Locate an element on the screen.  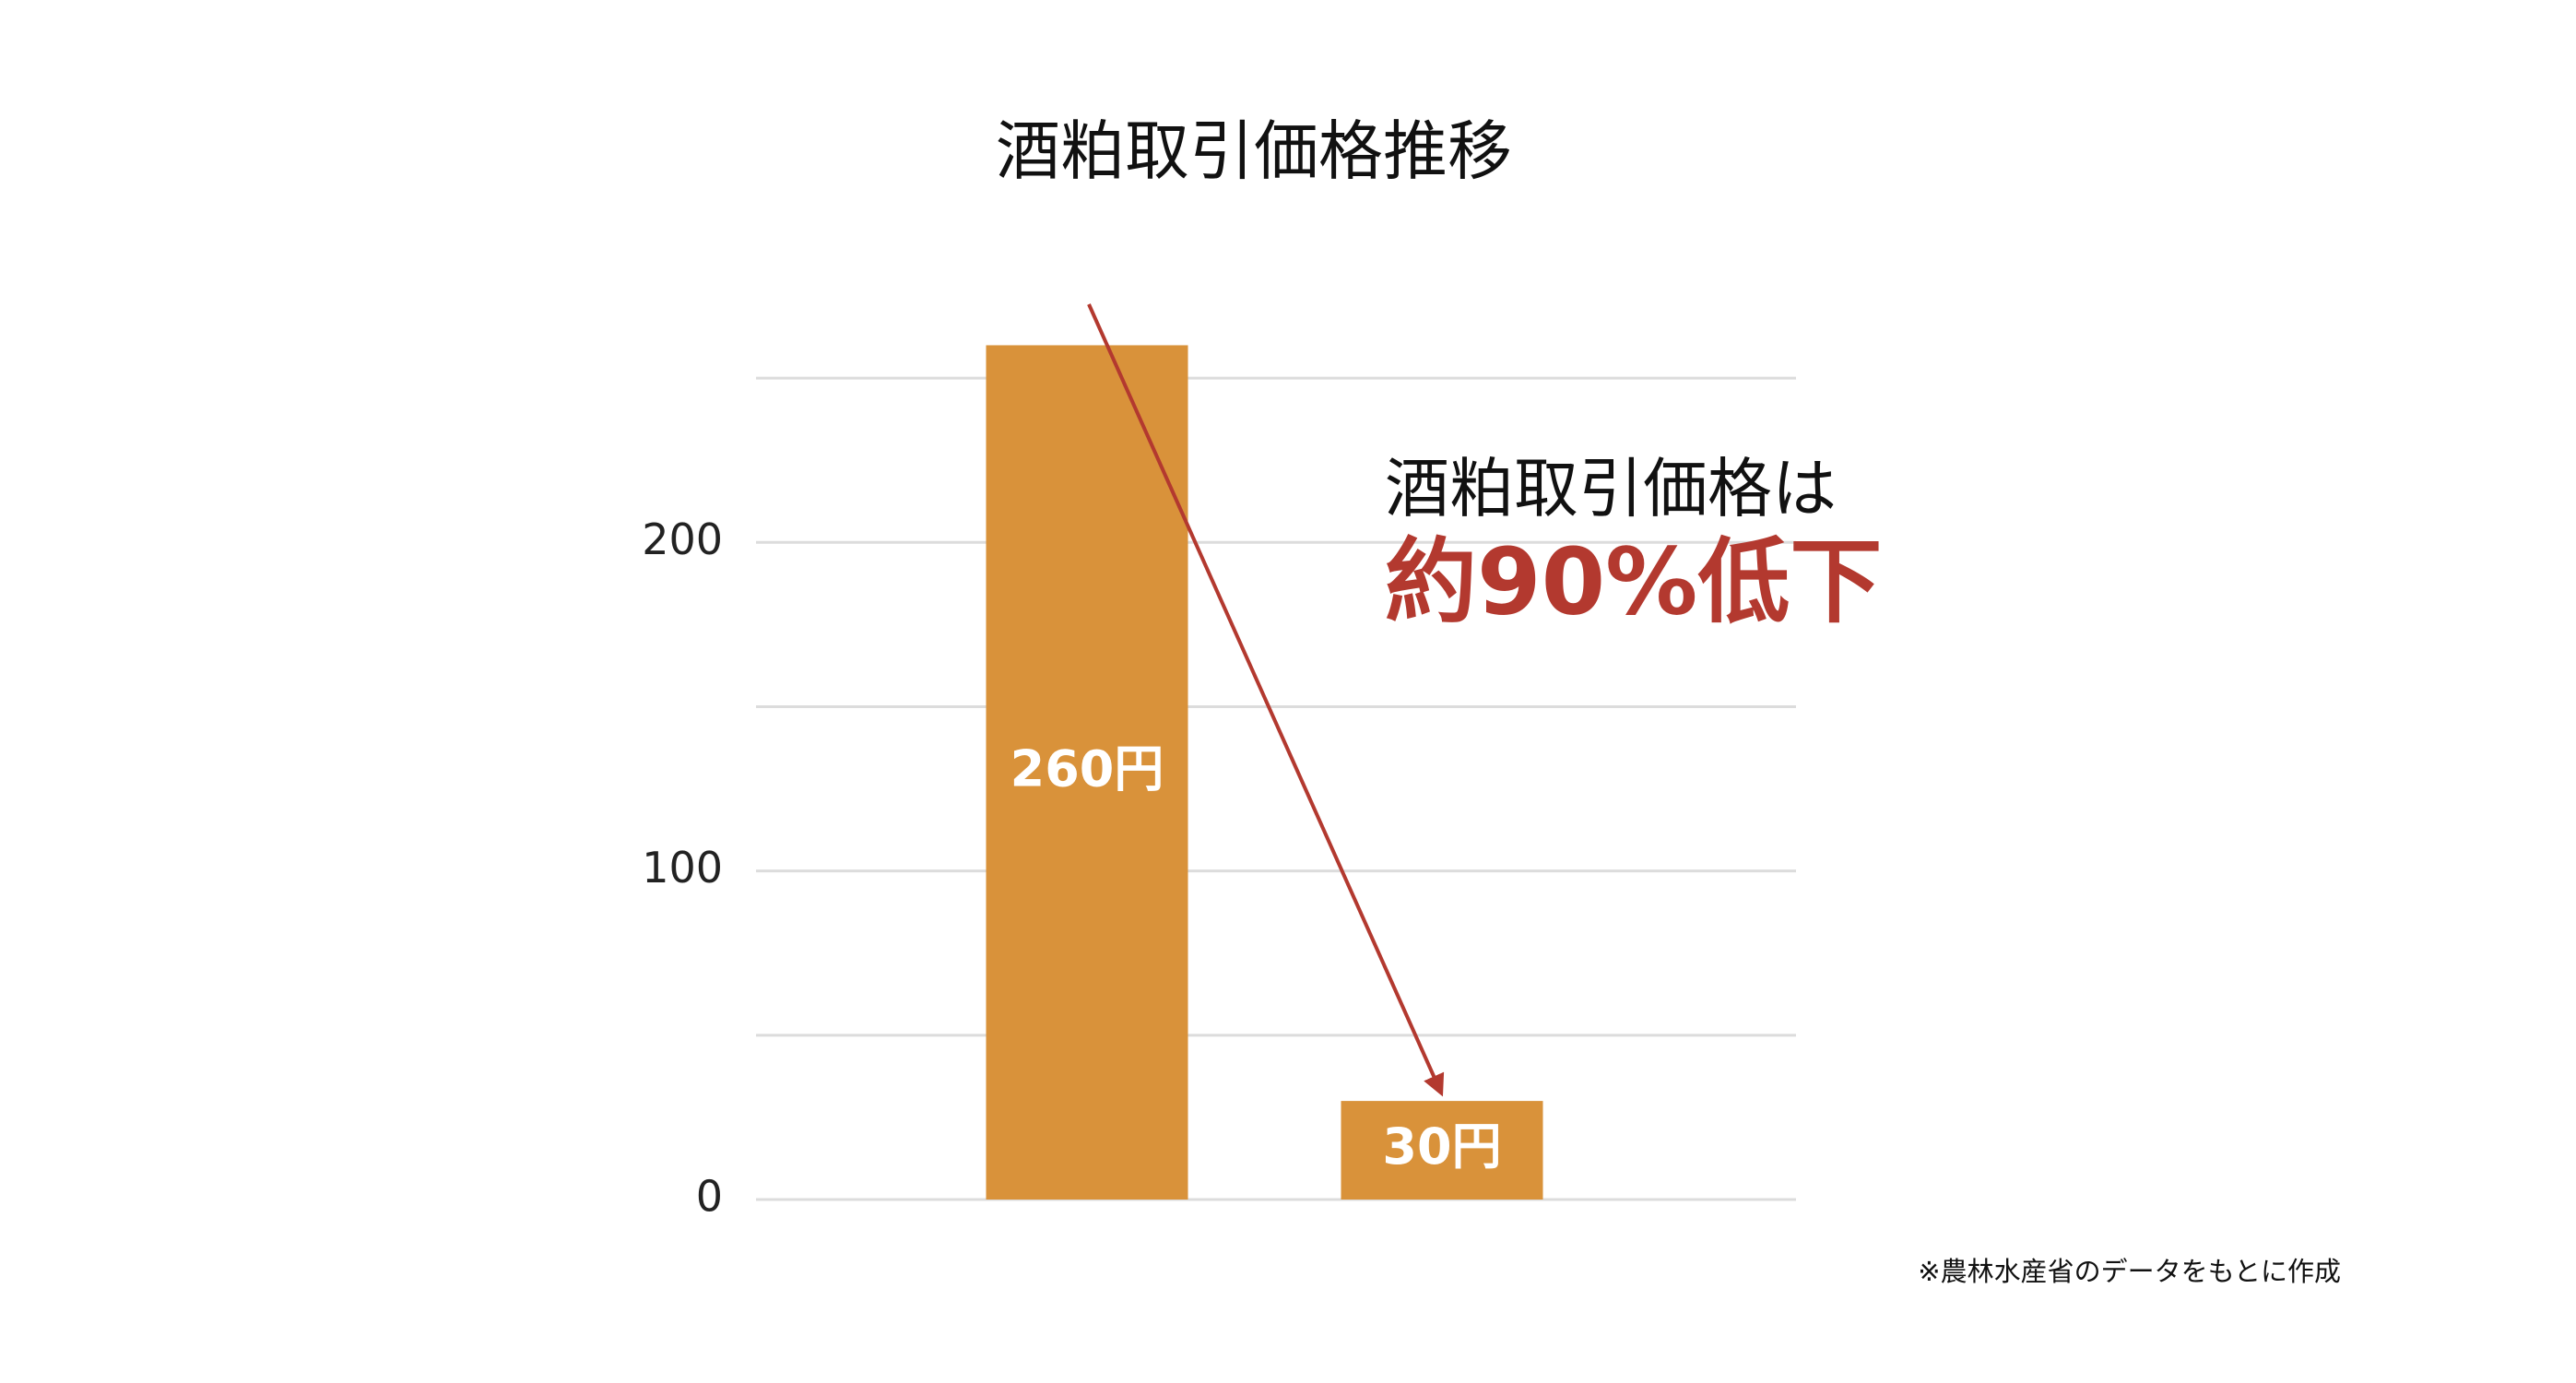
footnote: ※農林水産省のデータをもとに作成 is located at coordinates (2129, 1271).